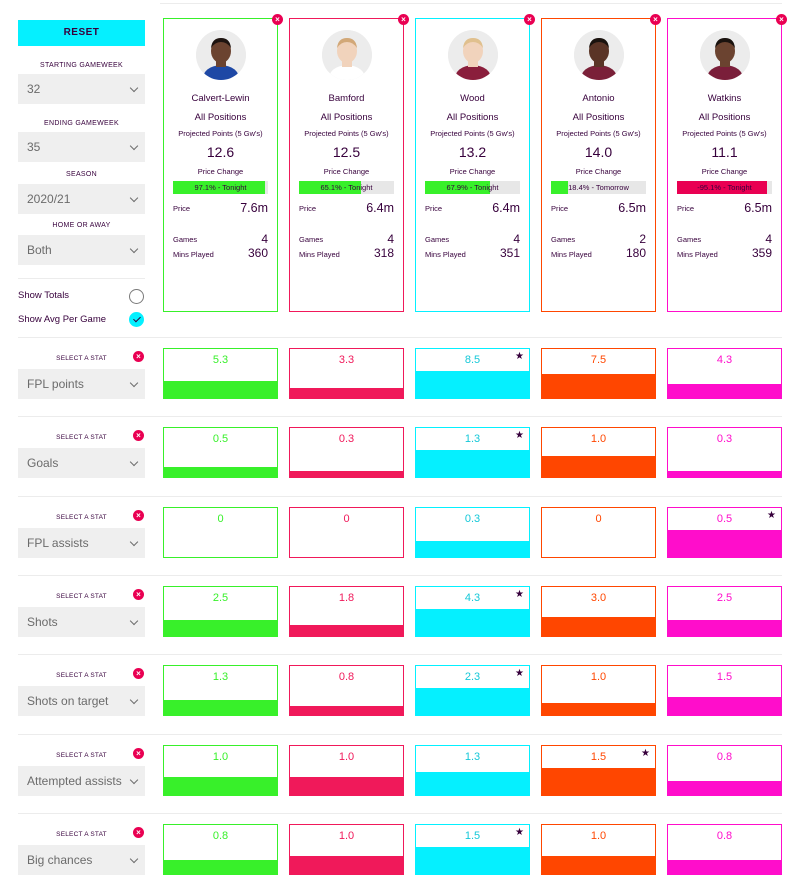 Image resolution: width=800 pixels, height=885 pixels. What do you see at coordinates (724, 360) in the screenshot?
I see `stat-value: 4.3` at bounding box center [724, 360].